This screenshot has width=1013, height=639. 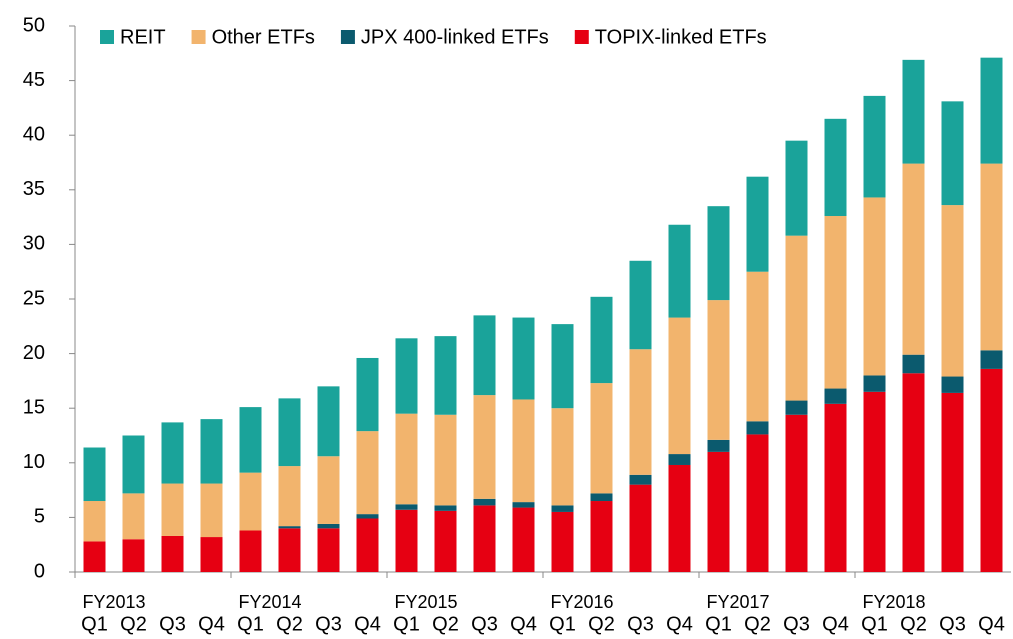 I want to click on y-tick-label: 45, so click(x=34, y=80).